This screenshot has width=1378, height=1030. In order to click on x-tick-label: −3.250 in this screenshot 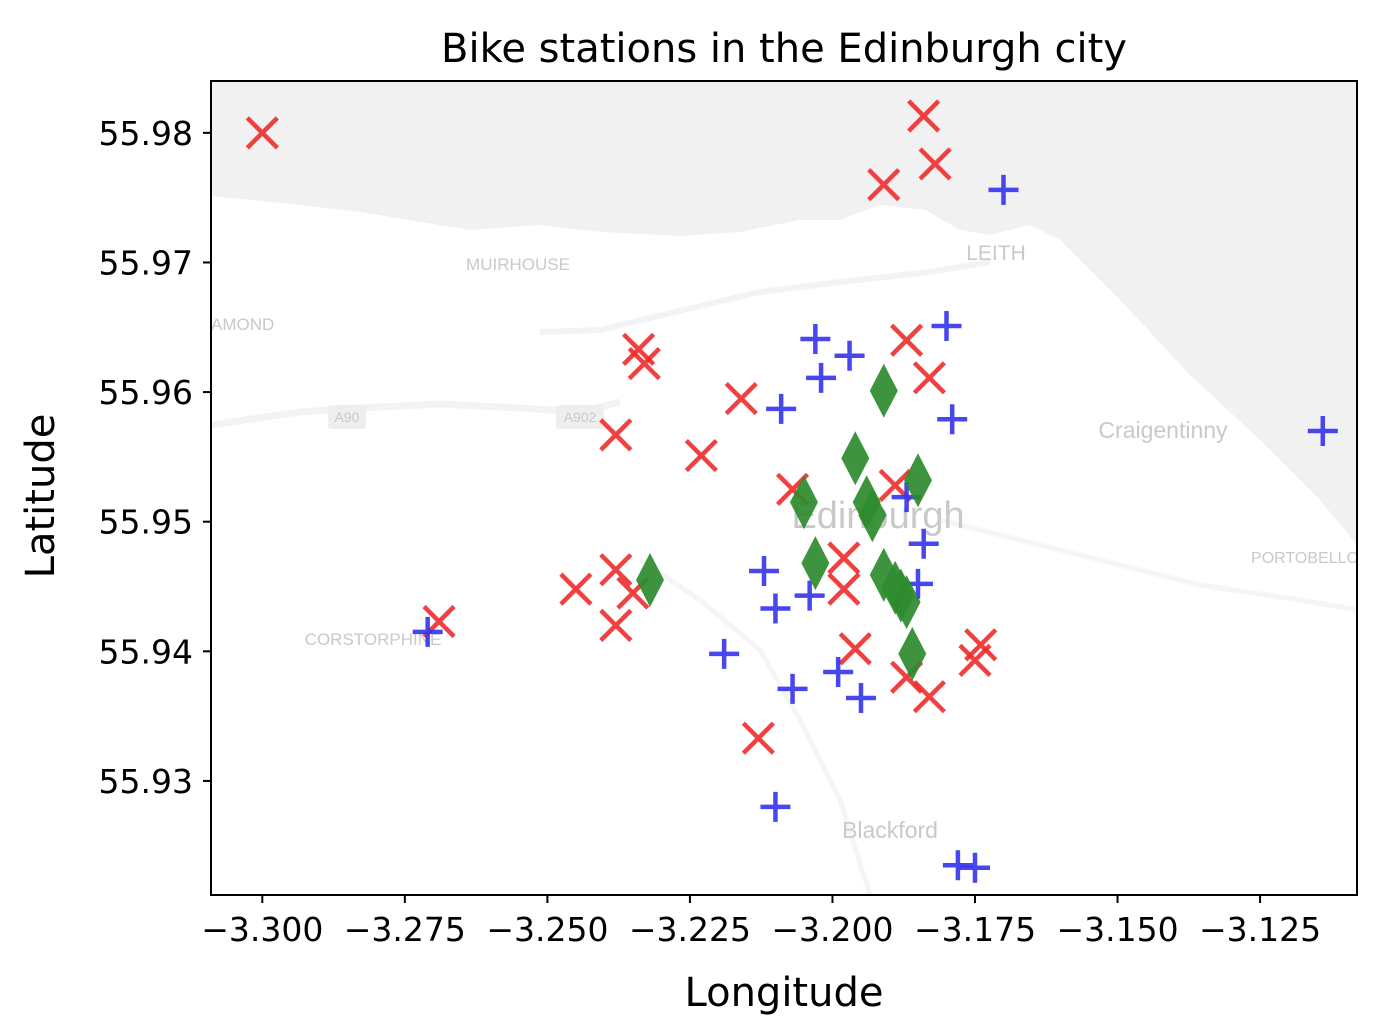, I will do `click(547, 929)`.